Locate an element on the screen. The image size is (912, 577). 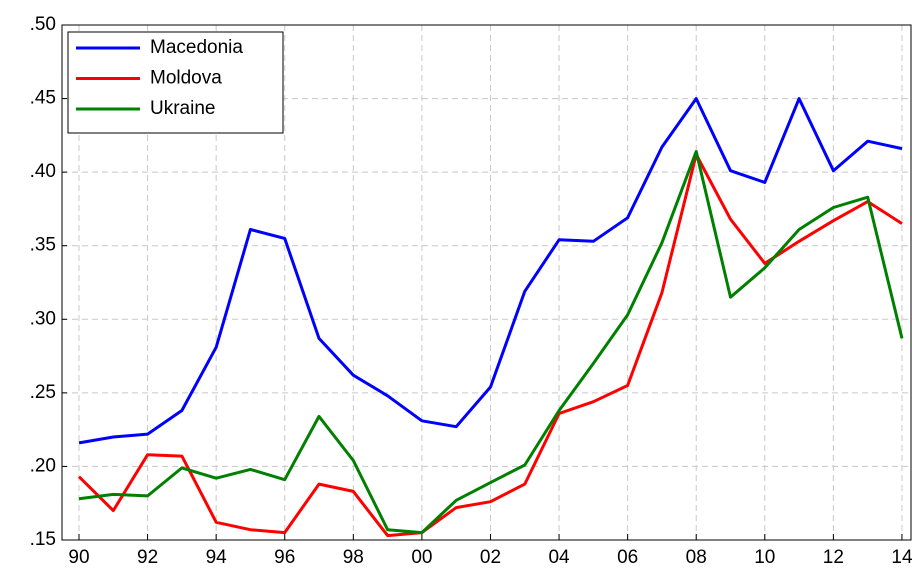
y-tick-label: .25 is located at coordinates (43, 392).